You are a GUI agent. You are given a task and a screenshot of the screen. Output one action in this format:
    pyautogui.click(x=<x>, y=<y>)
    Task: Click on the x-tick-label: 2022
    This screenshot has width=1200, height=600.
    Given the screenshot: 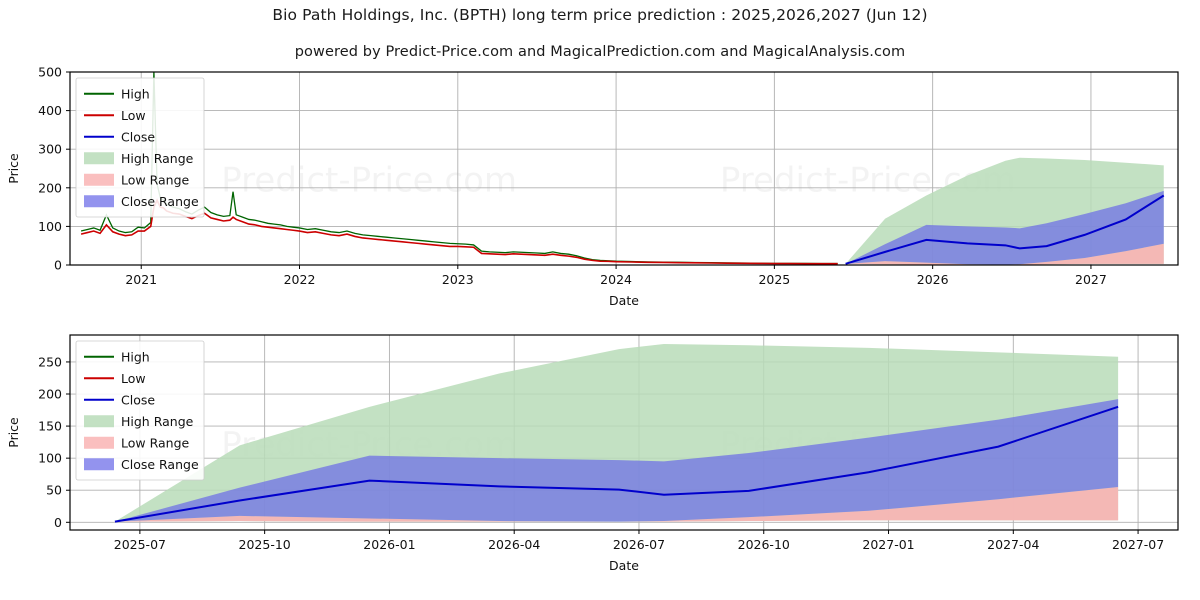 What is the action you would take?
    pyautogui.click(x=300, y=279)
    